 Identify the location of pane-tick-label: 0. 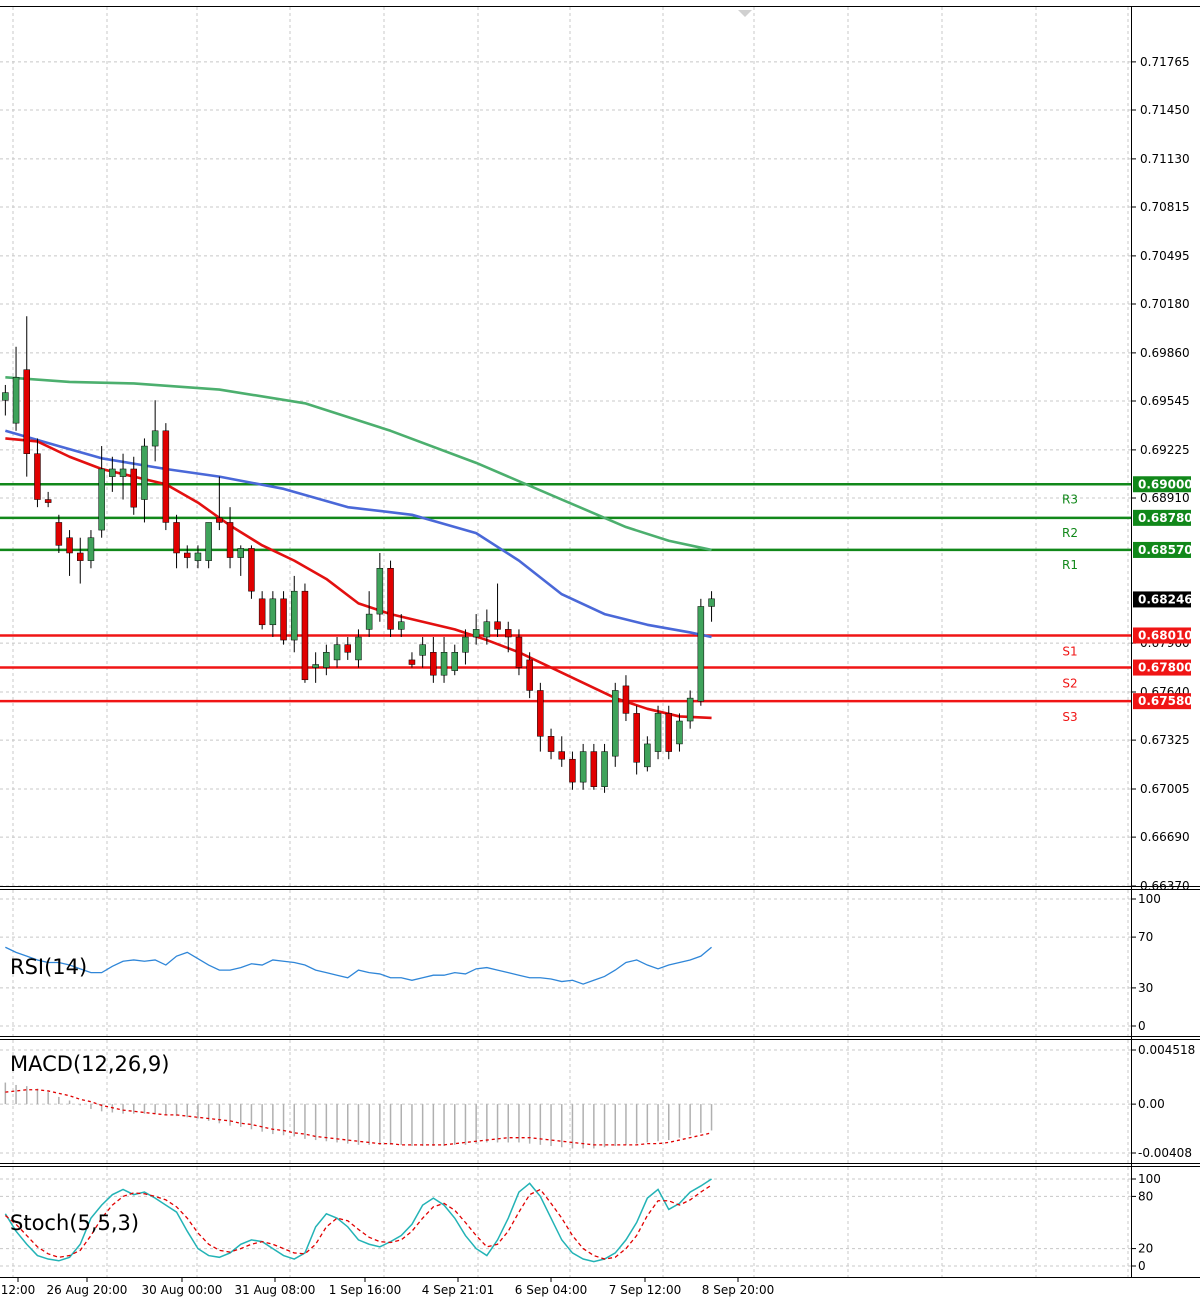
(1142, 1026).